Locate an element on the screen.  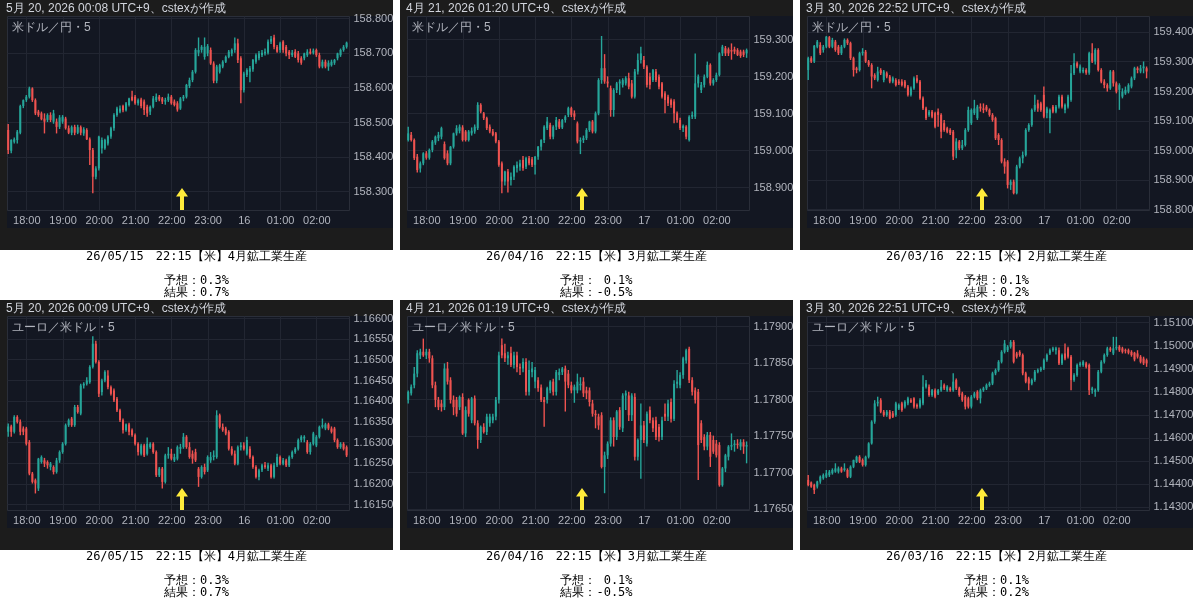
y-tick-label: 1.16400 is located at coordinates (373, 400).